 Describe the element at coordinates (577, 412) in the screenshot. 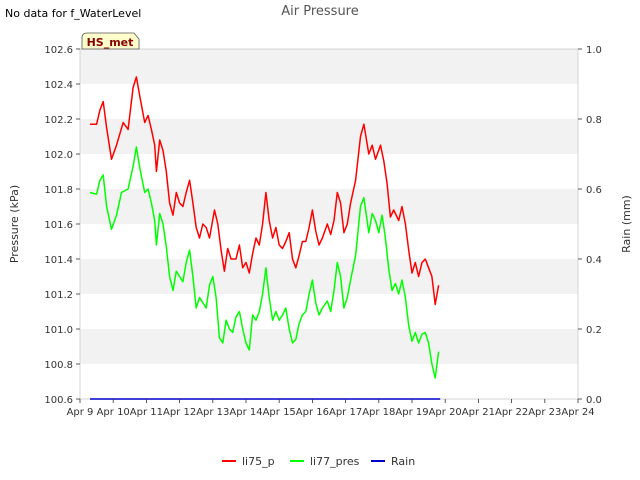

I see `x-tick-label: Apr 24` at that location.